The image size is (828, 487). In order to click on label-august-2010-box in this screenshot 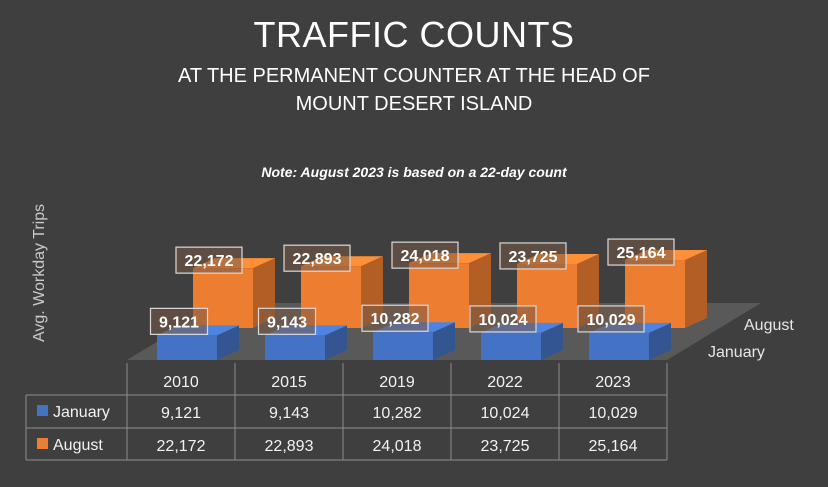, I will do `click(209, 260)`.